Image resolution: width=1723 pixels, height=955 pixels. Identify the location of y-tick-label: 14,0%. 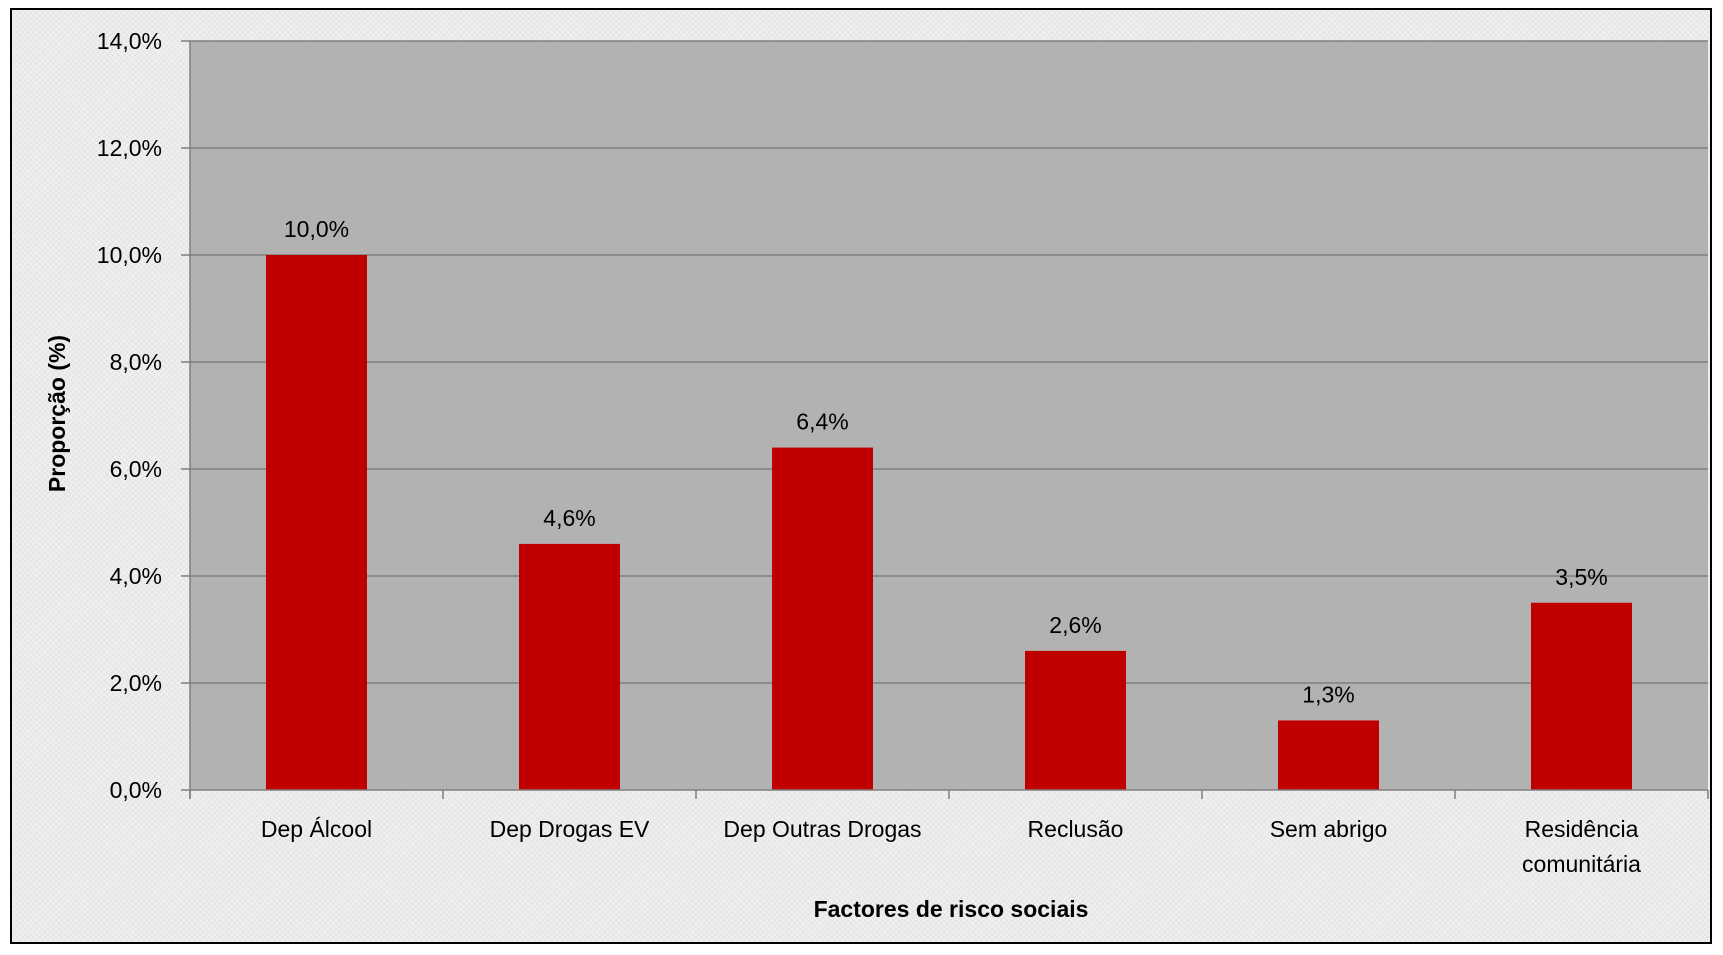
(129, 41).